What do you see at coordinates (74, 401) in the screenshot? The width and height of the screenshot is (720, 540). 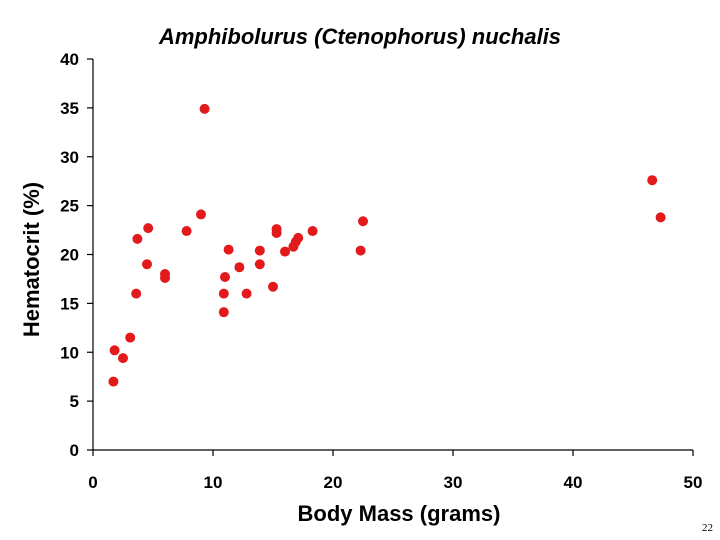 I see `y-tick-label: 5` at bounding box center [74, 401].